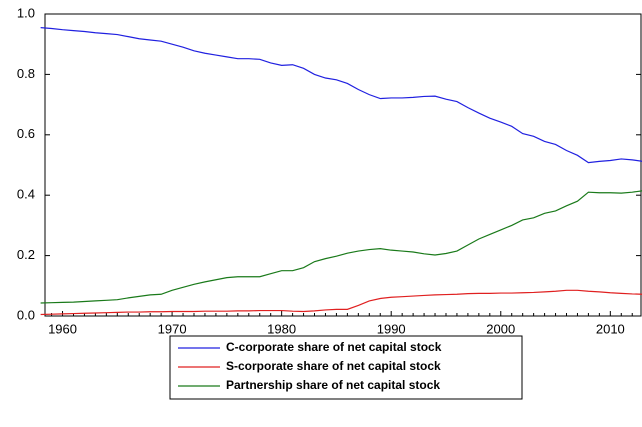  I want to click on legend-label: S-corporate share of net capital stock, so click(333, 366).